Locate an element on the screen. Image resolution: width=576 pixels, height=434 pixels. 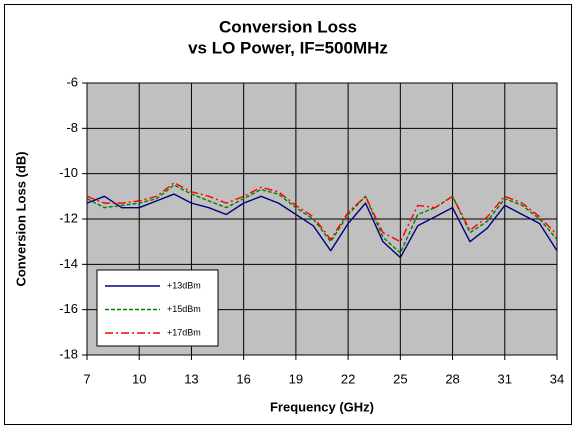
x-tick-label: 25 is located at coordinates (400, 378).